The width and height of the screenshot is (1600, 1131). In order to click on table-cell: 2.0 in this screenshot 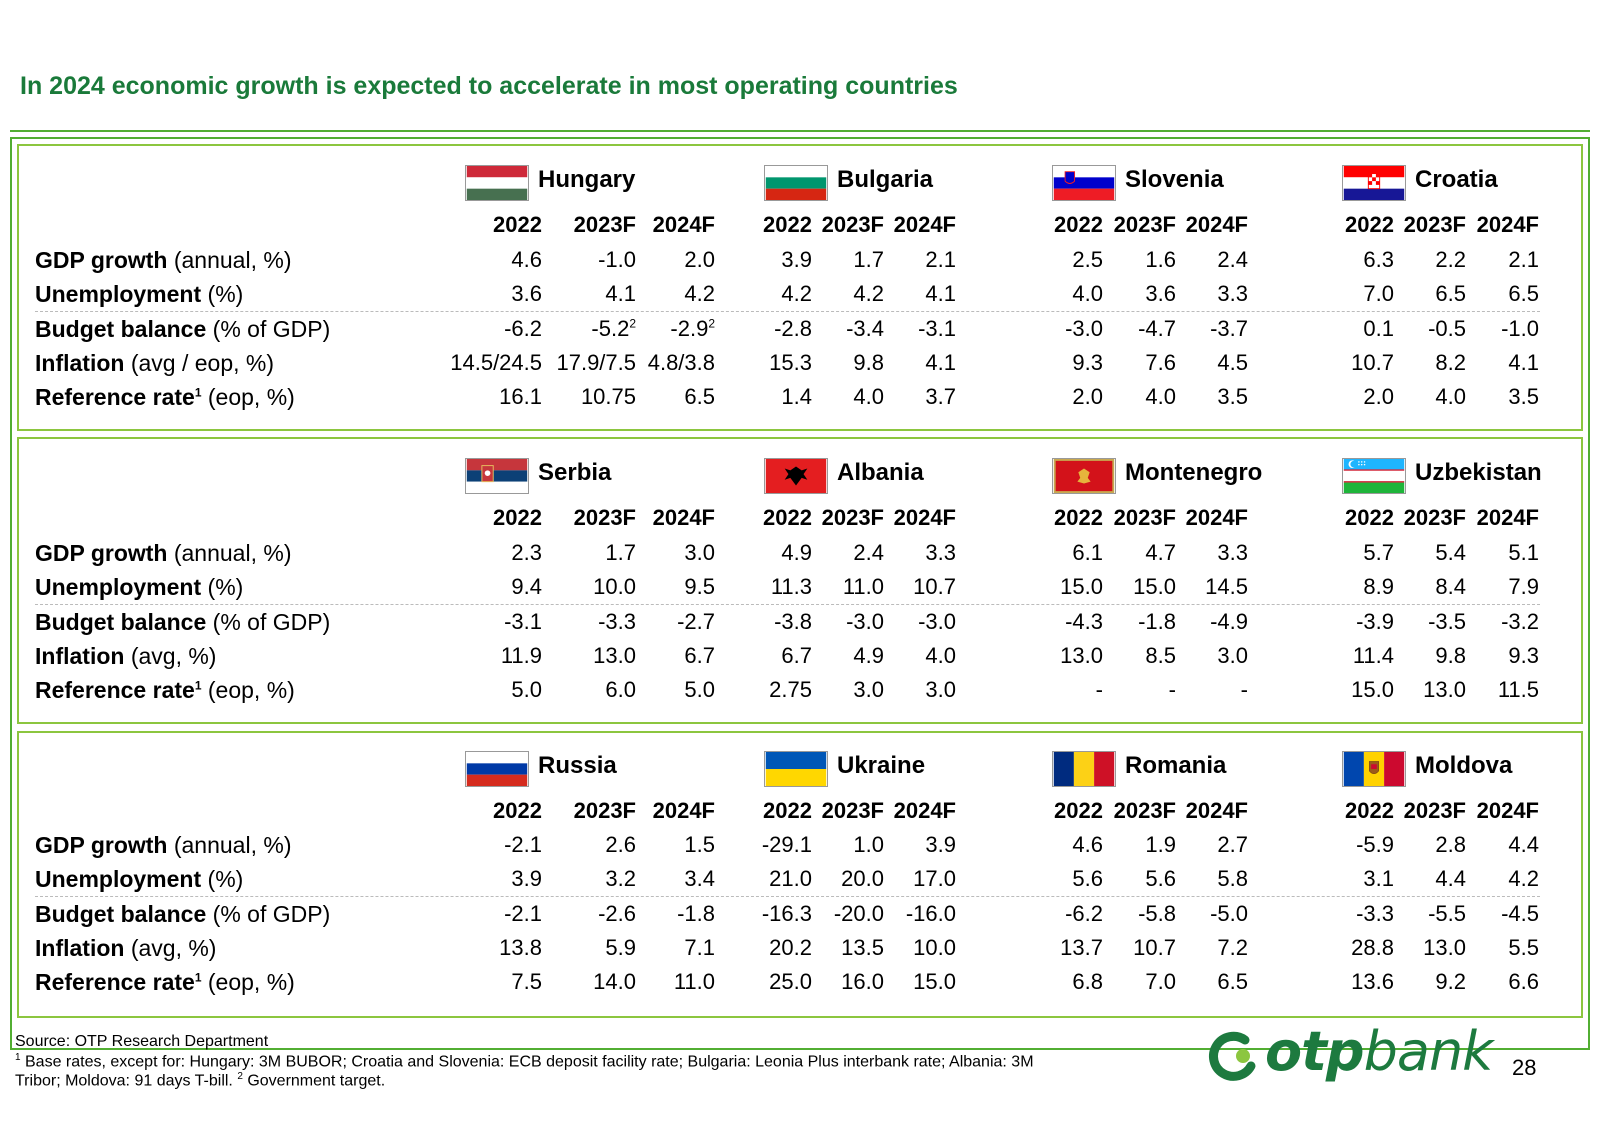, I will do `click(699, 259)`.